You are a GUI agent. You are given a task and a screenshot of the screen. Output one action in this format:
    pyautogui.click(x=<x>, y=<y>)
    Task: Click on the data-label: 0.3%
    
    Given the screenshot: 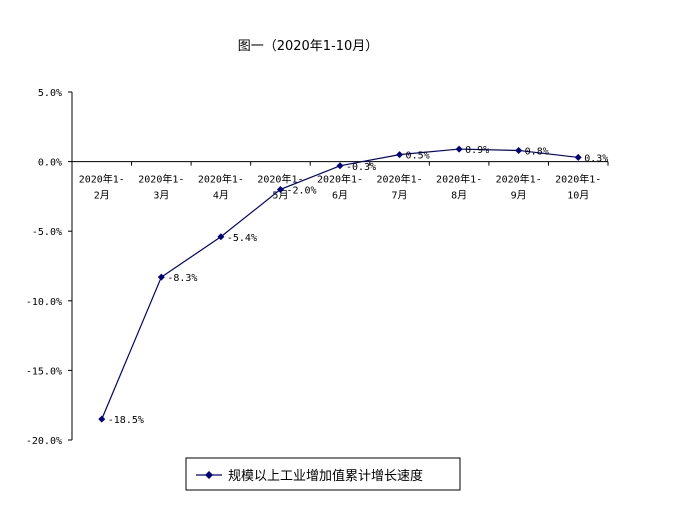 What is the action you would take?
    pyautogui.click(x=596, y=158)
    